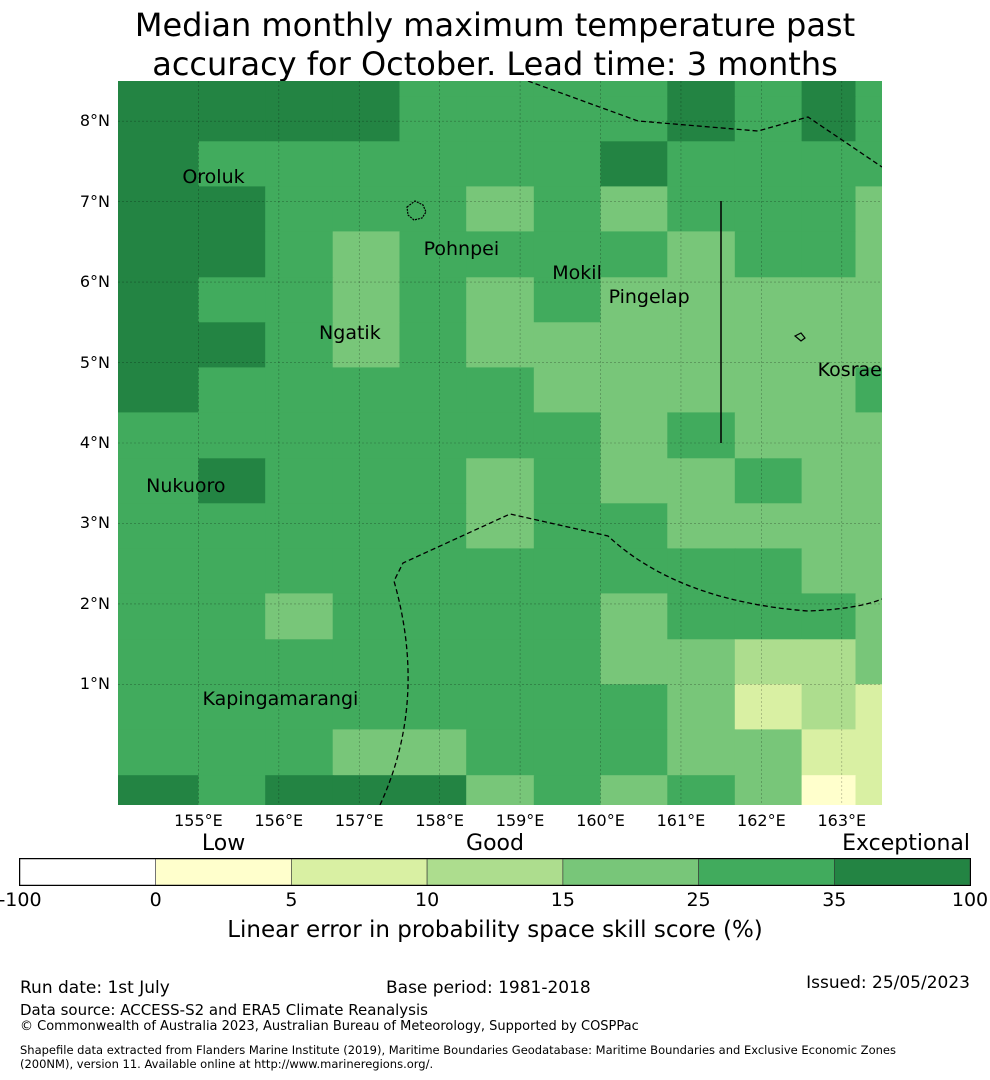 This screenshot has height=1080, width=990. What do you see at coordinates (94, 121) in the screenshot?
I see `lat-label: 8°N` at bounding box center [94, 121].